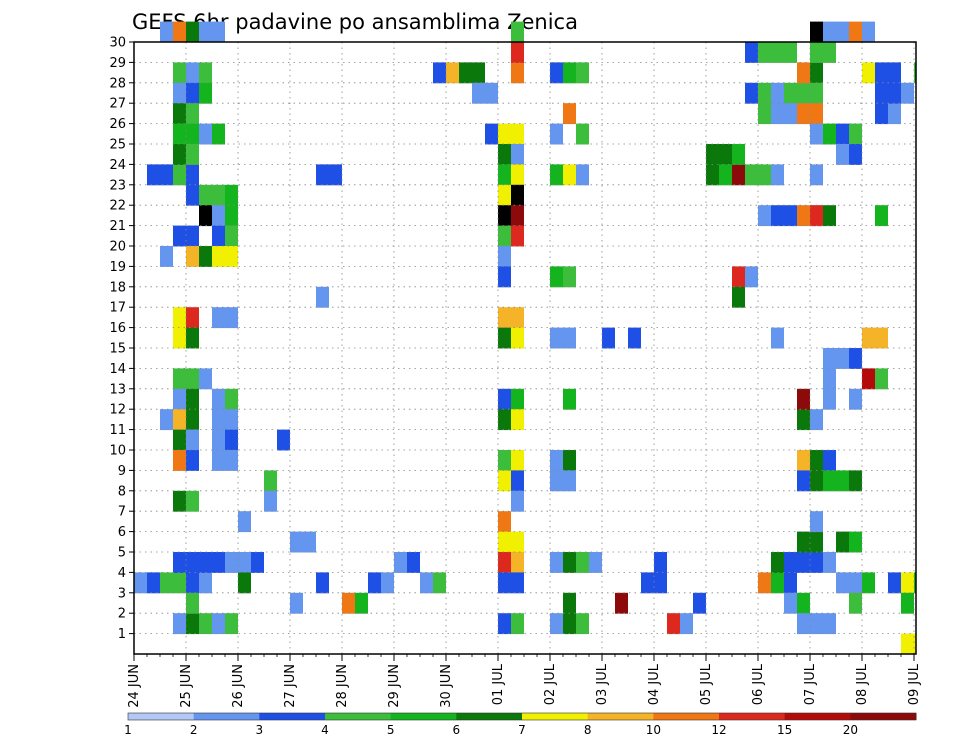 Image resolution: width=960 pixels, height=746 pixels. What do you see at coordinates (290, 686) in the screenshot?
I see `x-tick-label: 27 JUN` at bounding box center [290, 686].